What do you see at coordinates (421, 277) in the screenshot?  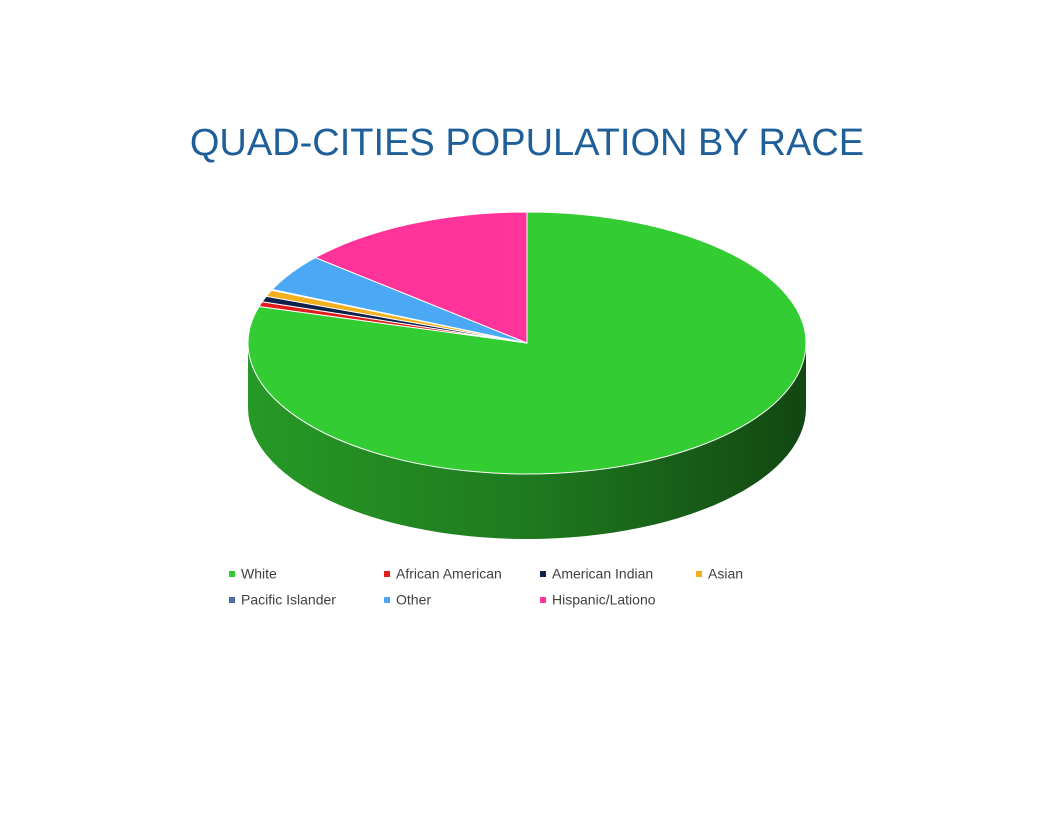 I see `pie-slice` at bounding box center [421, 277].